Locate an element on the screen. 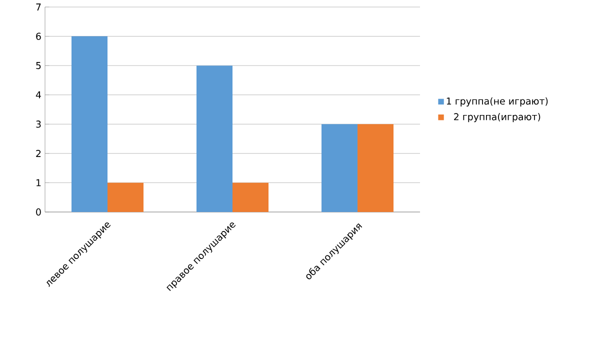 This screenshot has height=340, width=605. y-tick-label: 0 is located at coordinates (38, 212).